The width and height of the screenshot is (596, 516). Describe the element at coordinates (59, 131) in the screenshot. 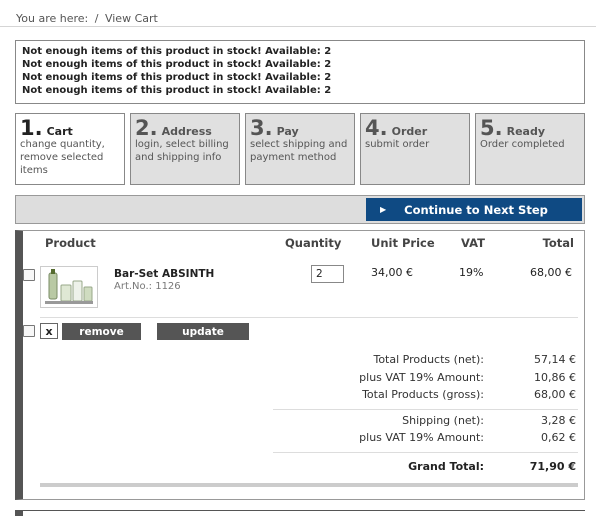

I see `step-title: Cart` at that location.